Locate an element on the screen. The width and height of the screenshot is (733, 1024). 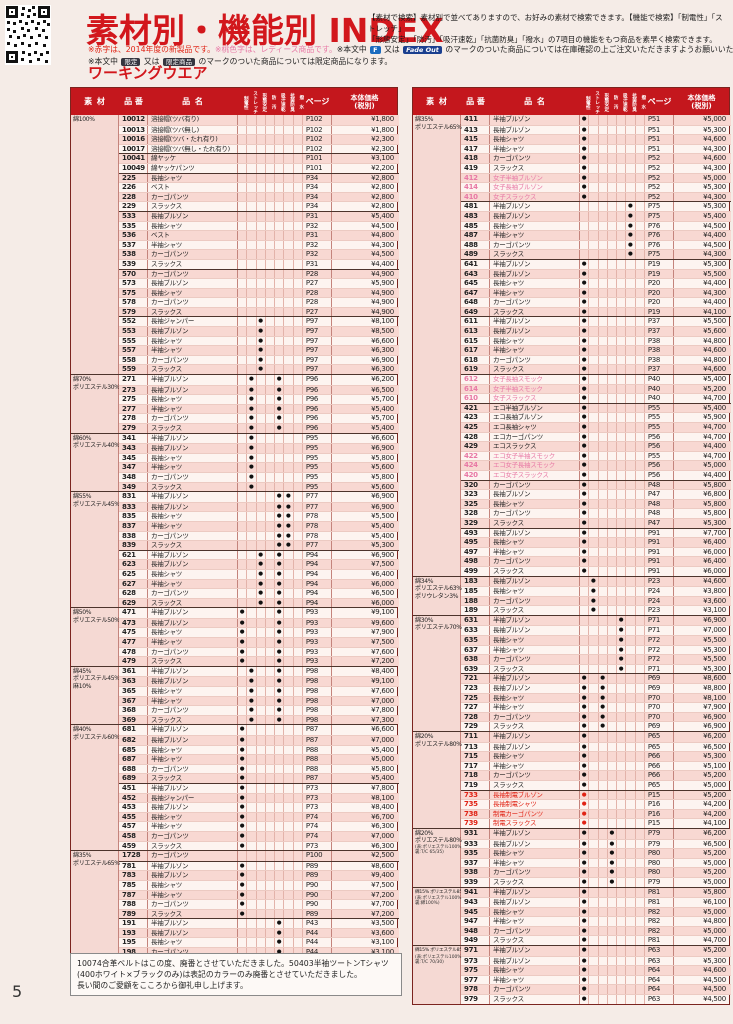
table-row: 975 長袖シャツ ● P64 ¥4,600 is located at coordinates (596, 970).